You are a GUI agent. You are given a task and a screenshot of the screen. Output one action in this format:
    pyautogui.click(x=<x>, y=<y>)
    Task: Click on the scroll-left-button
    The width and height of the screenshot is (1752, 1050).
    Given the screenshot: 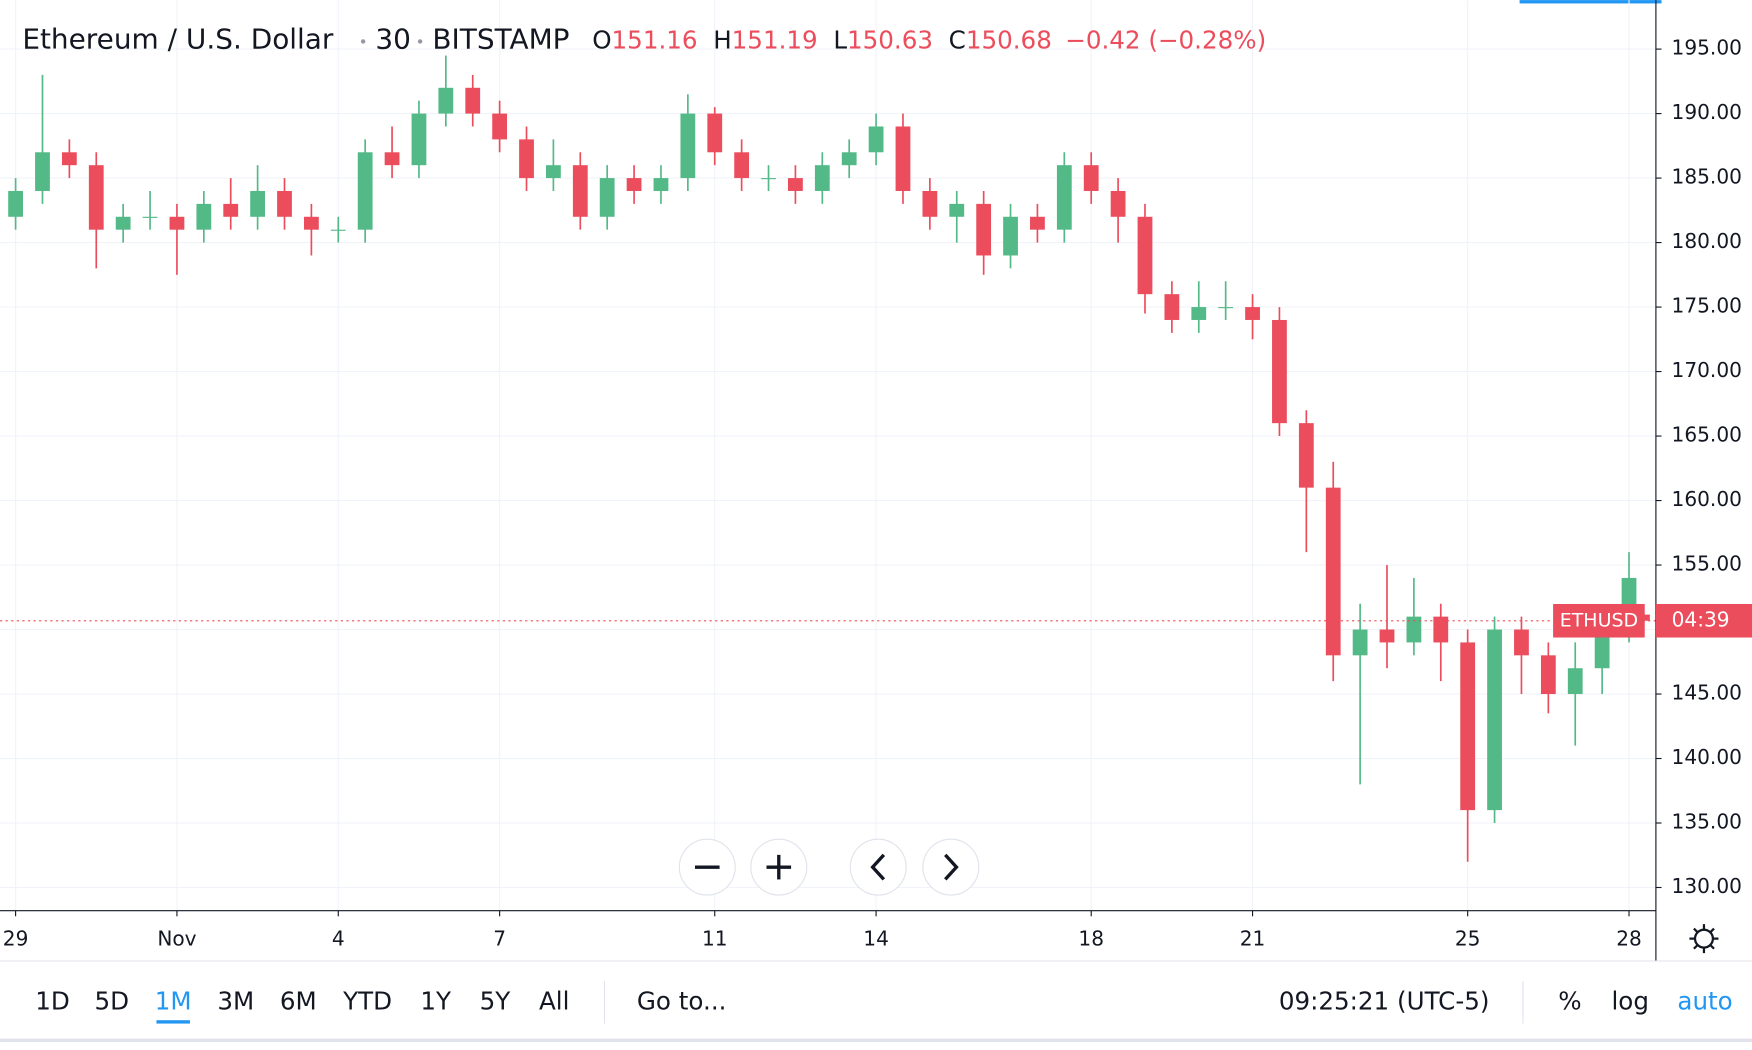 What is the action you would take?
    pyautogui.click(x=878, y=867)
    